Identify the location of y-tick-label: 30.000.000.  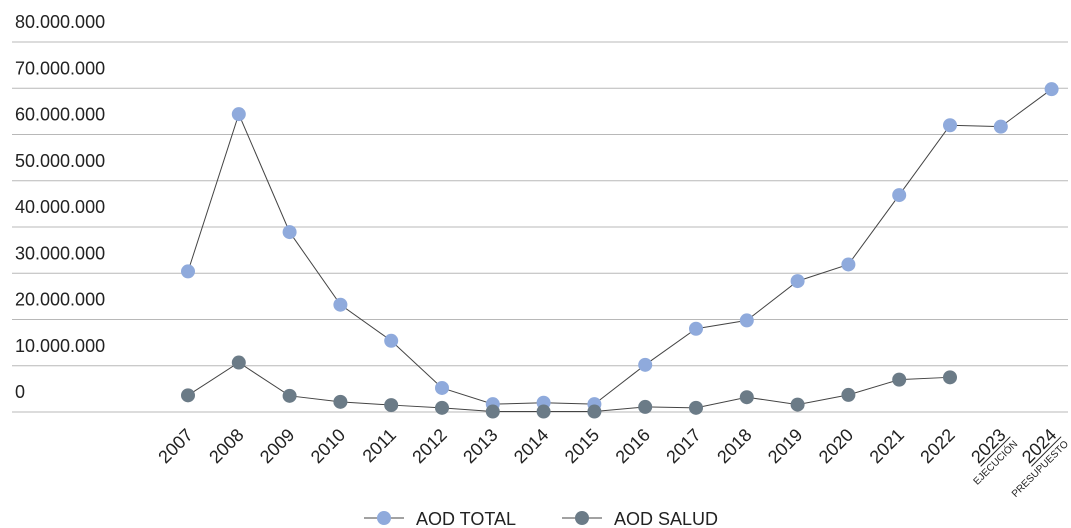
(60, 253).